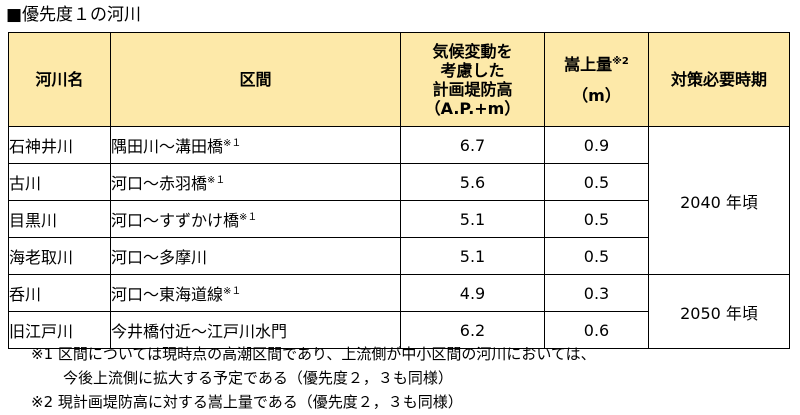 The height and width of the screenshot is (415, 800). Describe the element at coordinates (258, 378) in the screenshot. I see `footnote-1-line-2: 今後上流側に拡大する予定である（優先度２，３も同様）` at that location.